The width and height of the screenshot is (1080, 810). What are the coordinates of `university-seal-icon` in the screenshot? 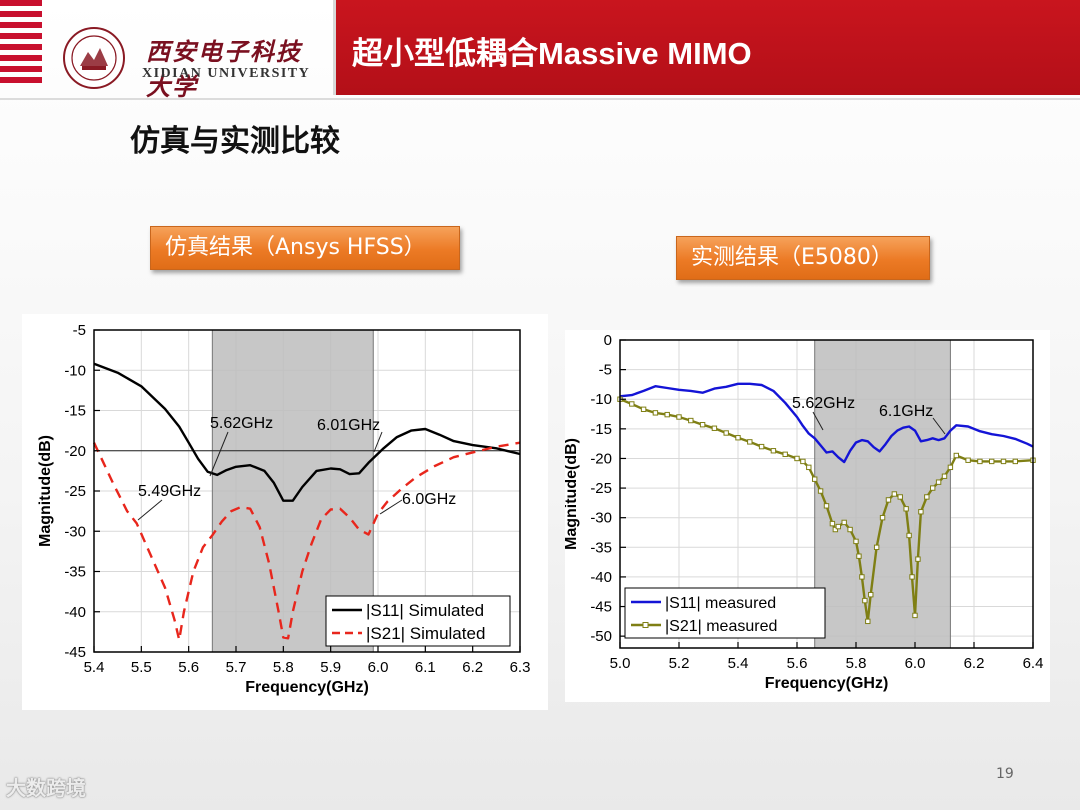 It's located at (94, 58).